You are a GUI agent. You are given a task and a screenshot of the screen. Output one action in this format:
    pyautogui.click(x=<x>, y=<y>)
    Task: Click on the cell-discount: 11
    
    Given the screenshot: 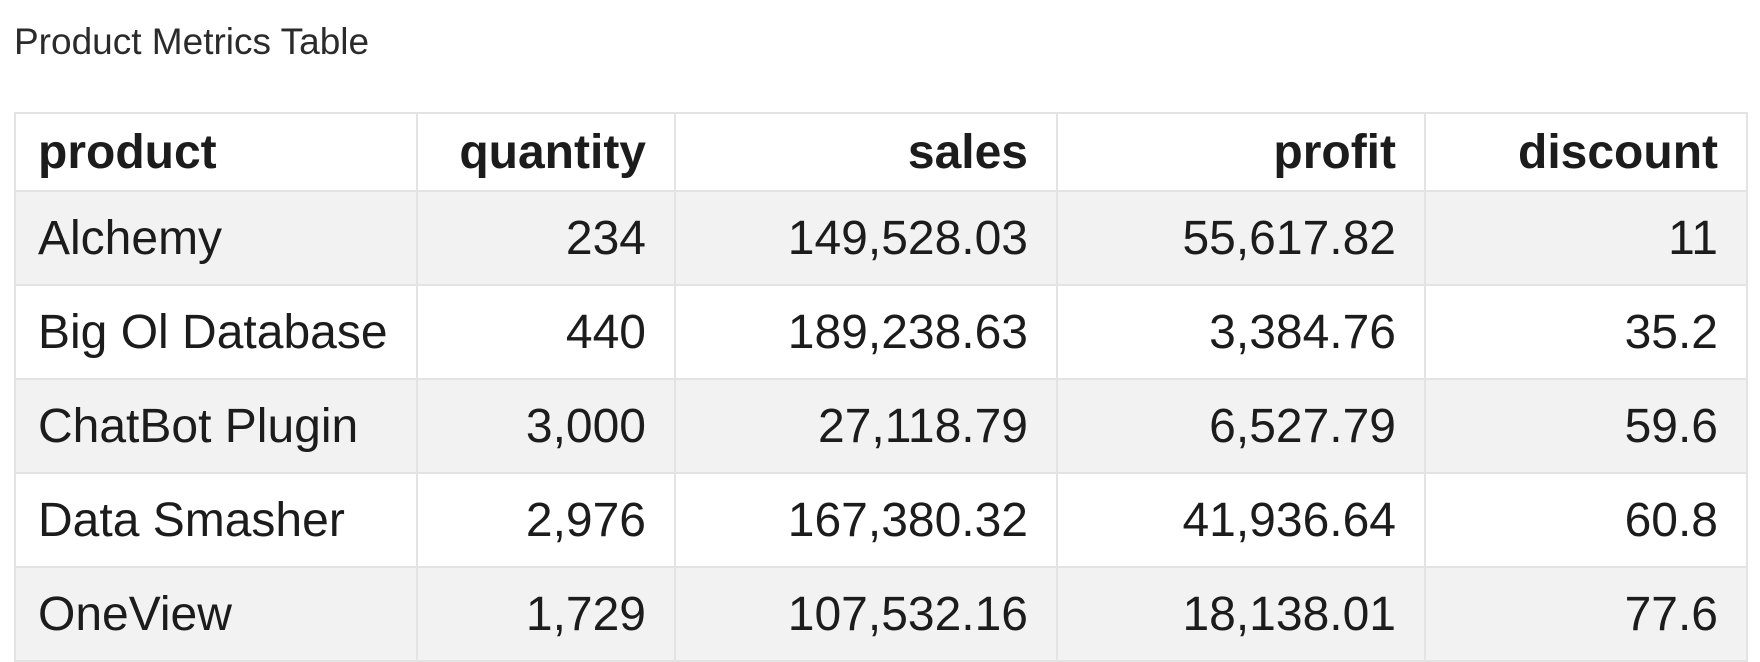 What is the action you would take?
    pyautogui.click(x=1586, y=238)
    